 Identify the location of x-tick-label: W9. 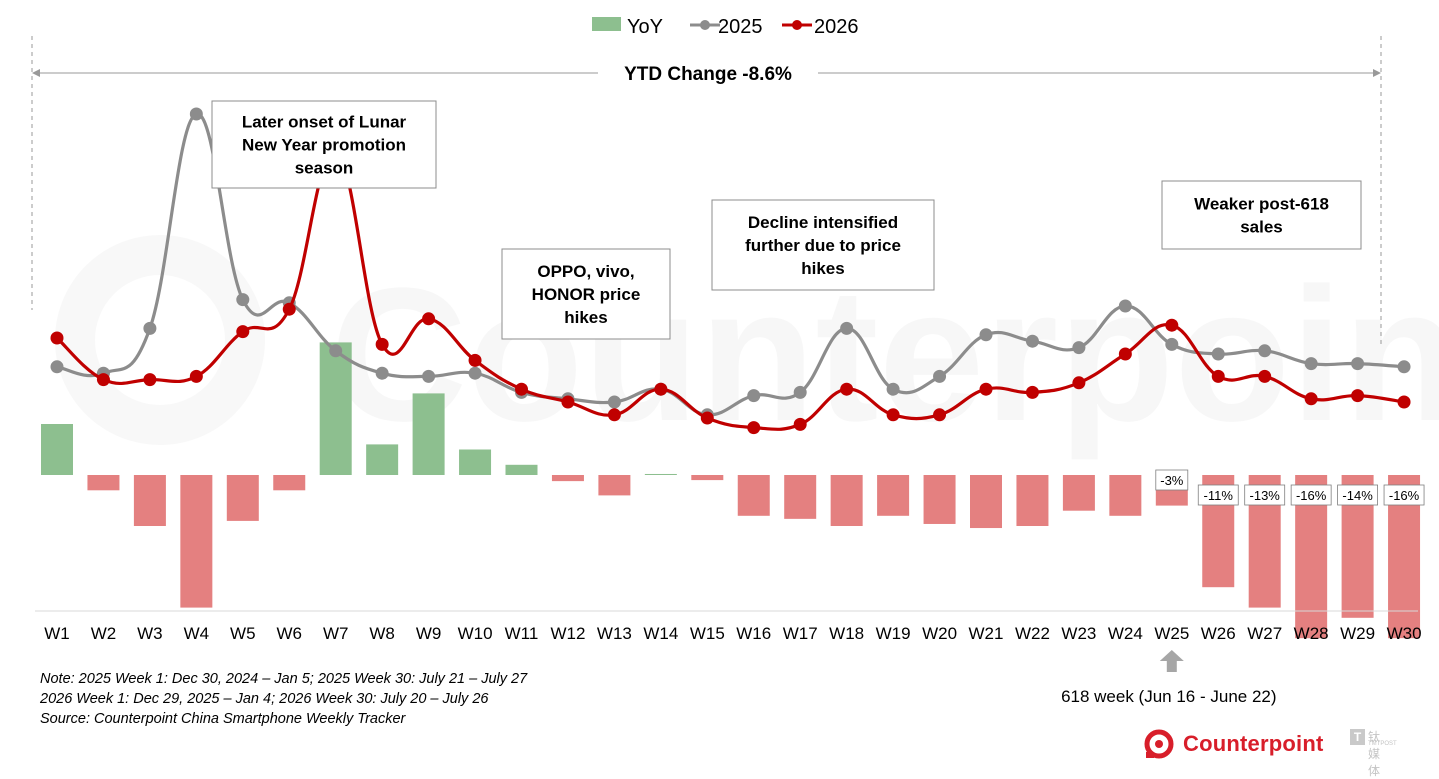
(429, 633).